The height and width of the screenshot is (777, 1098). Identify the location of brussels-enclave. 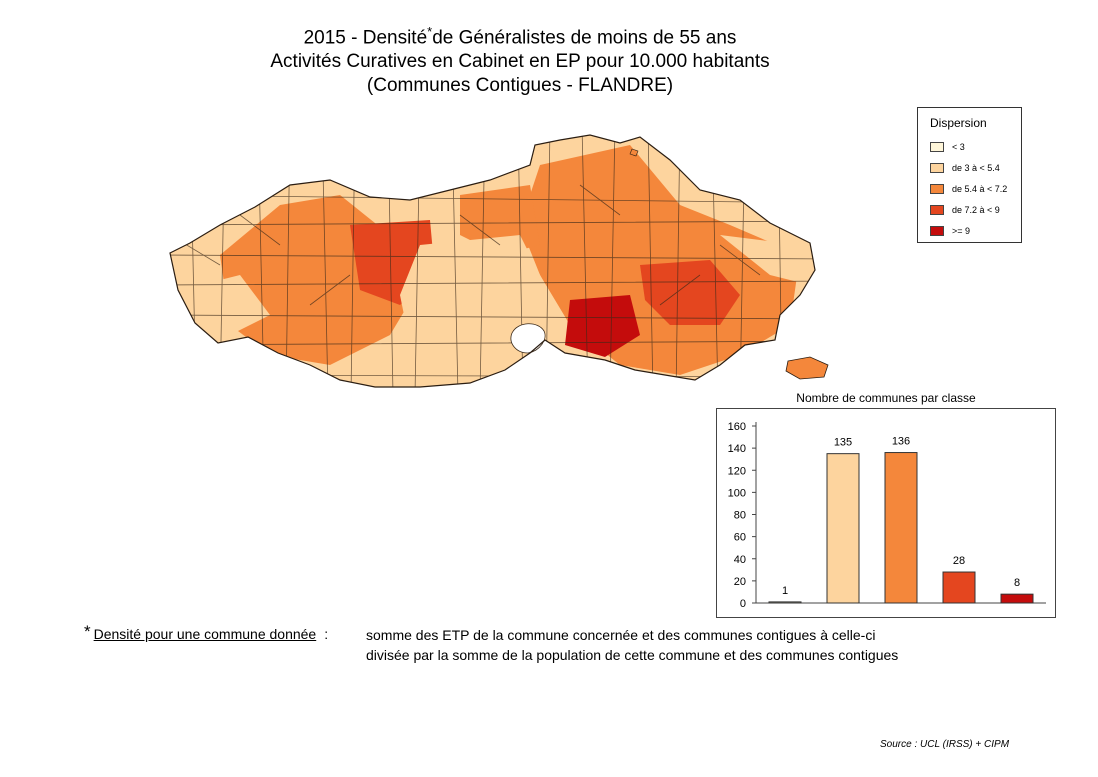
(528, 338).